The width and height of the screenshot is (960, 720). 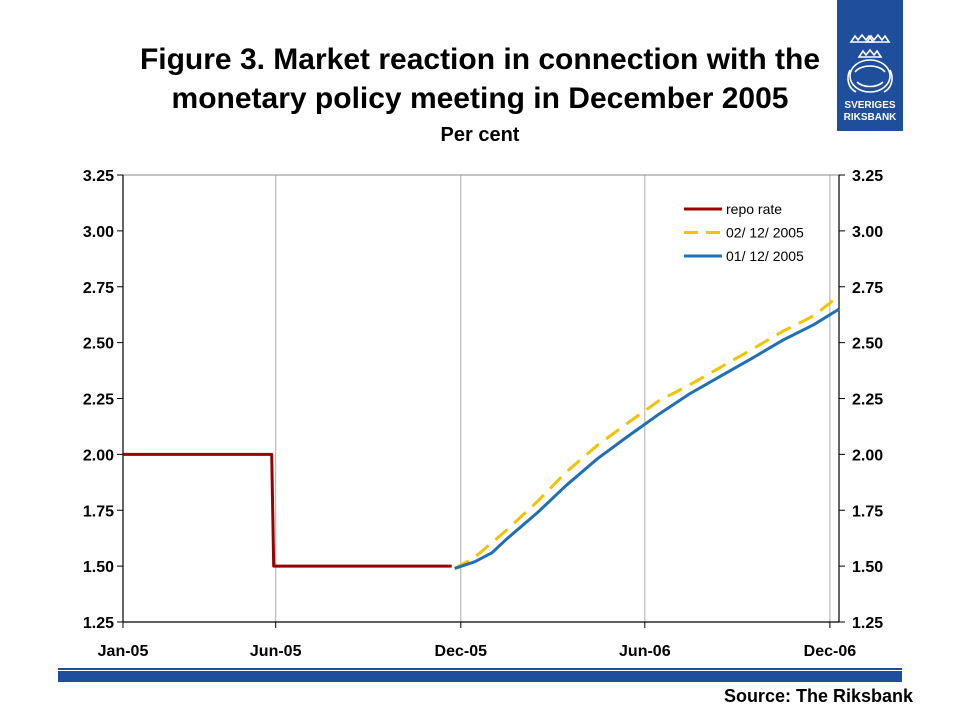 What do you see at coordinates (867, 288) in the screenshot?
I see `y-tick-label-right: 2.75` at bounding box center [867, 288].